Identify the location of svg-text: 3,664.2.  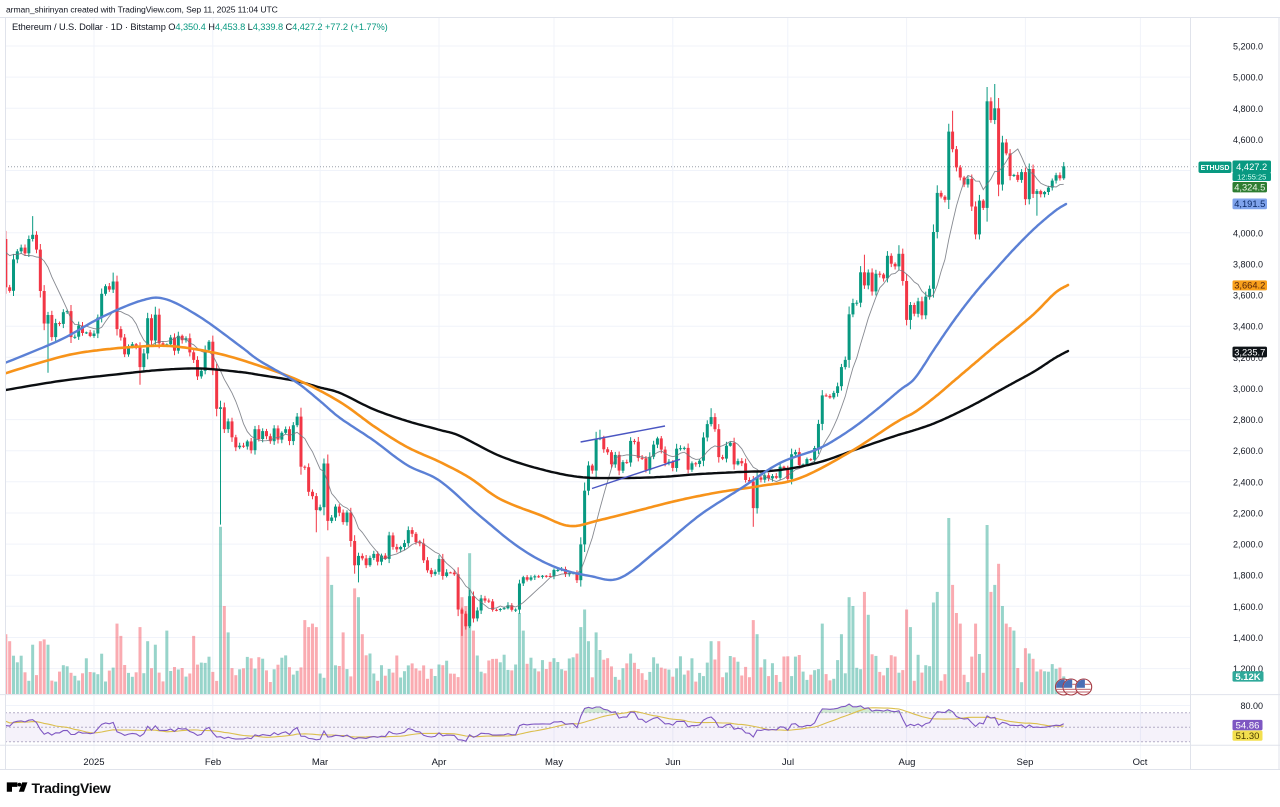
(1249, 286).